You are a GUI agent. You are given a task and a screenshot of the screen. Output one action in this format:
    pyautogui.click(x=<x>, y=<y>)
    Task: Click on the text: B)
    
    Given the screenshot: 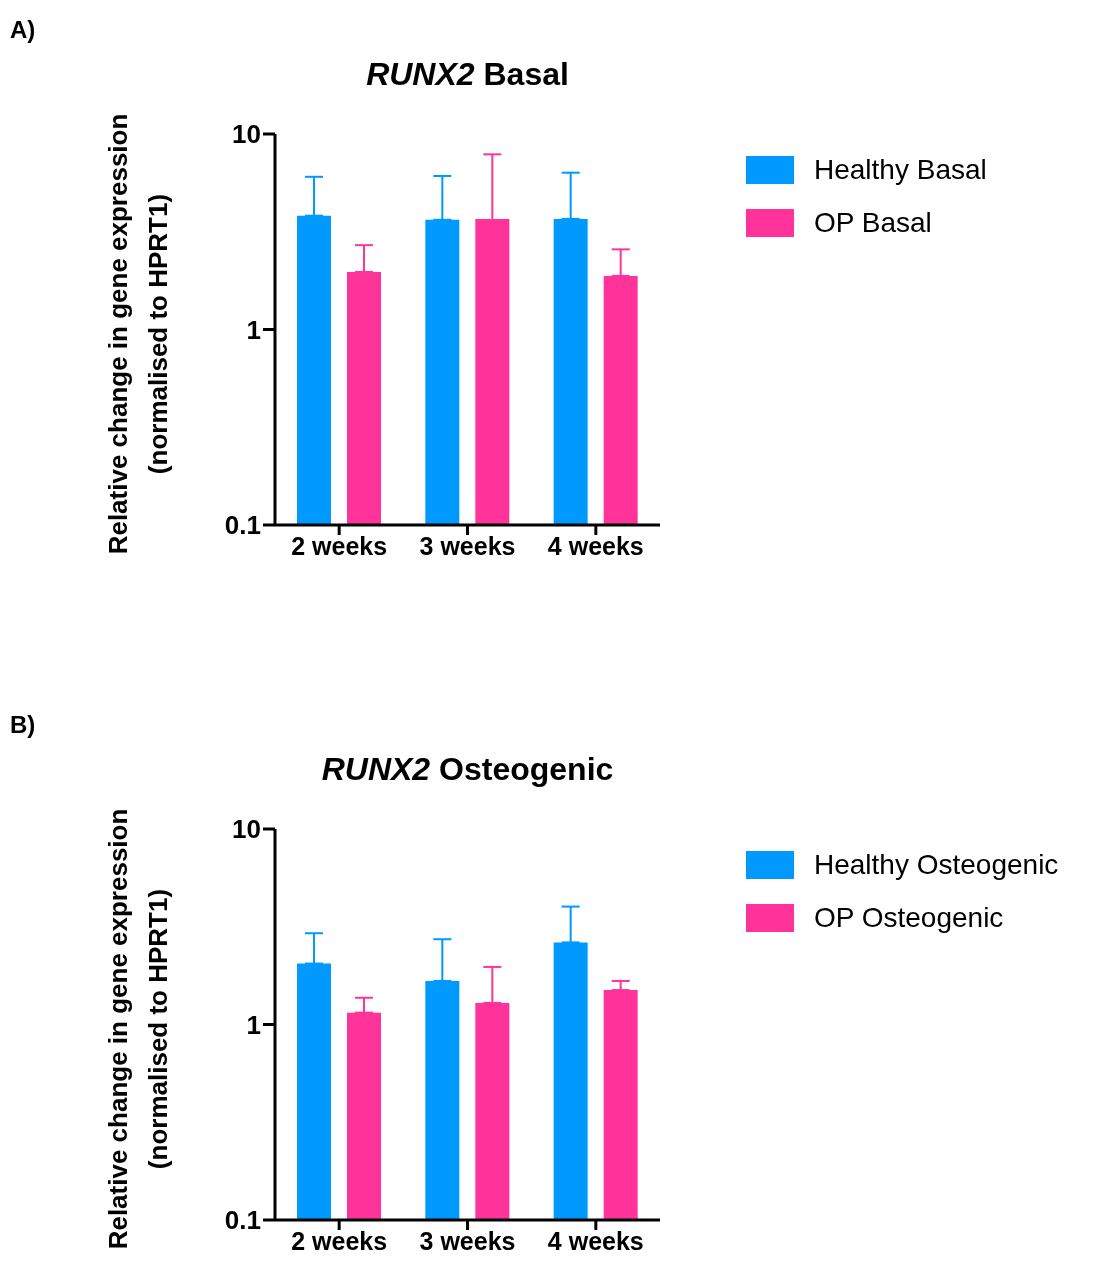 What is the action you would take?
    pyautogui.click(x=23, y=725)
    